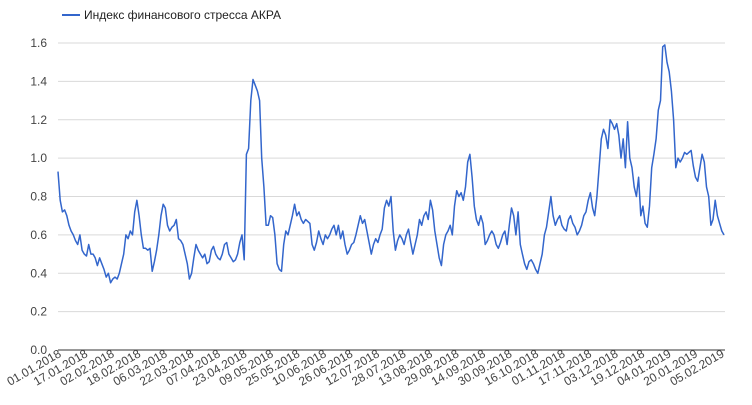 This screenshot has height=405, width=752. Describe the element at coordinates (38, 235) in the screenshot. I see `y-tick-label: 0.6` at that location.